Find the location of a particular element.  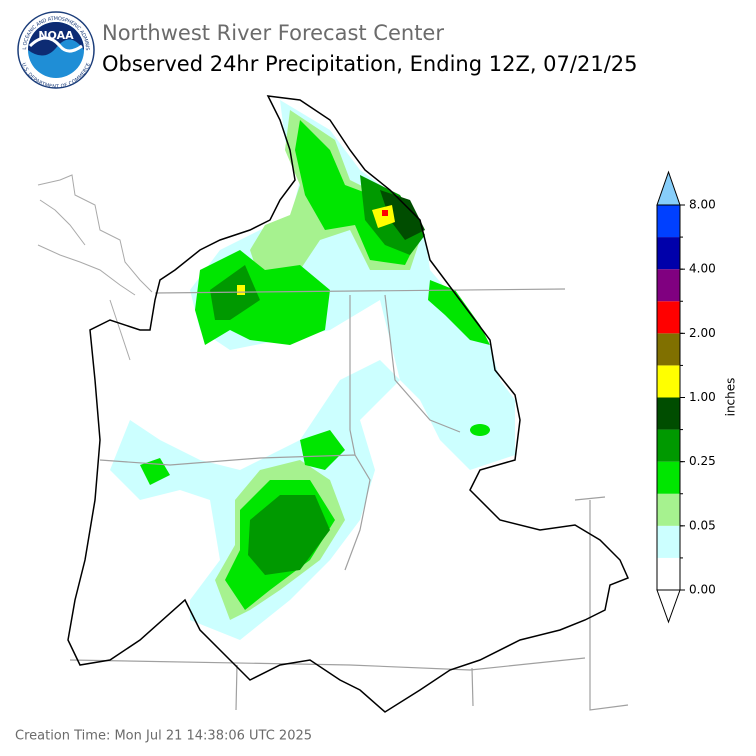

colorbar-label: inches is located at coordinates (731, 397).